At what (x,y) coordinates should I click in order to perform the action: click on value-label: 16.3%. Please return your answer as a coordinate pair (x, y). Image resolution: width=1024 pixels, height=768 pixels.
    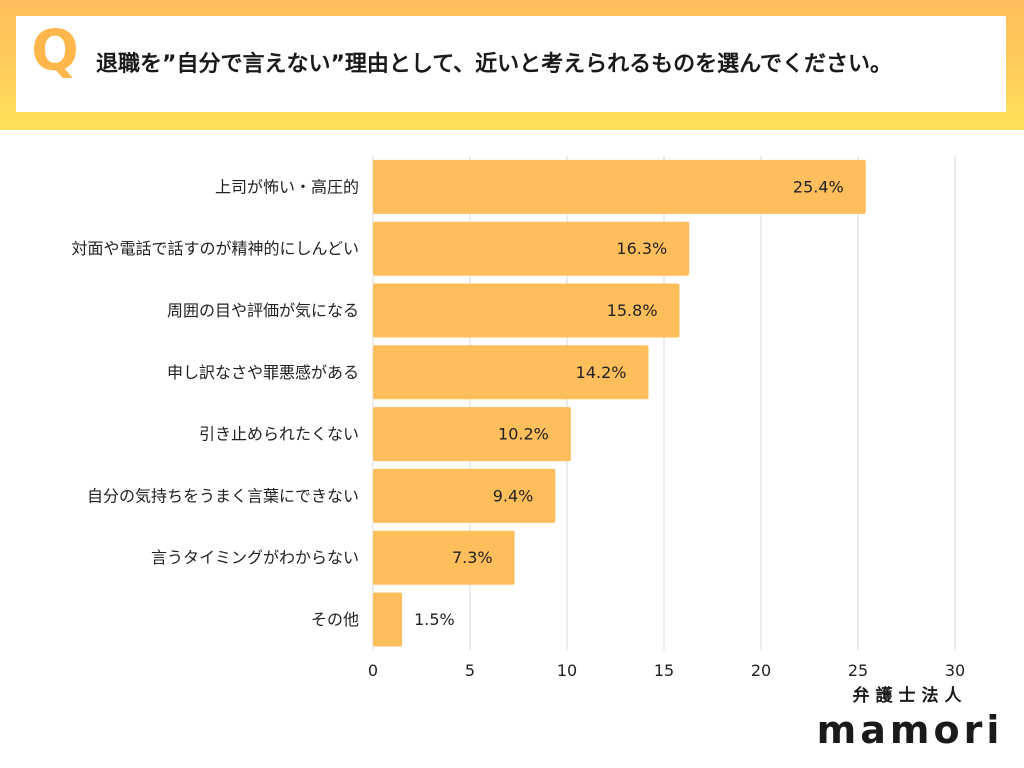
    Looking at the image, I should click on (641, 248).